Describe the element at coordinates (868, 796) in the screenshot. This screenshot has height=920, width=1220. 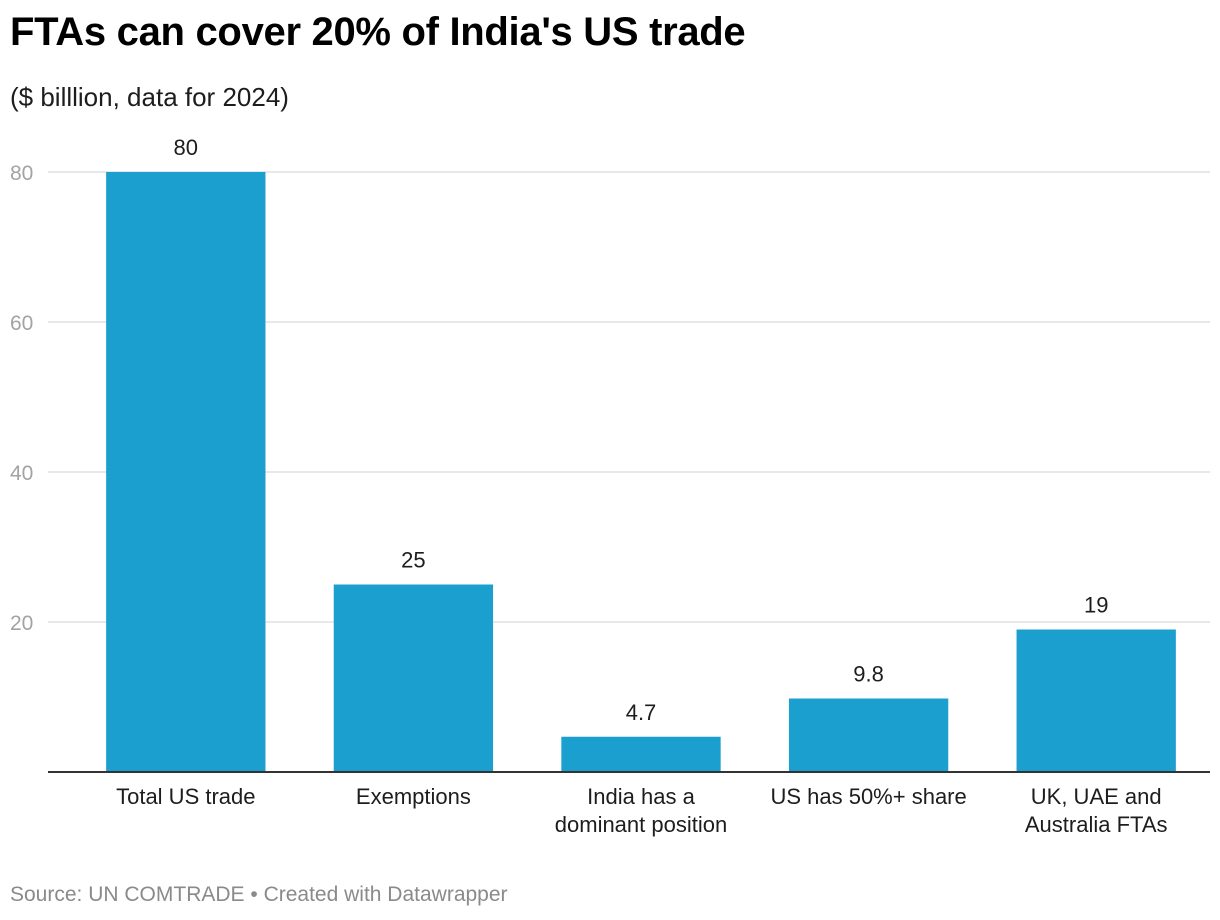
I see `category-label: US has 50%+ share` at that location.